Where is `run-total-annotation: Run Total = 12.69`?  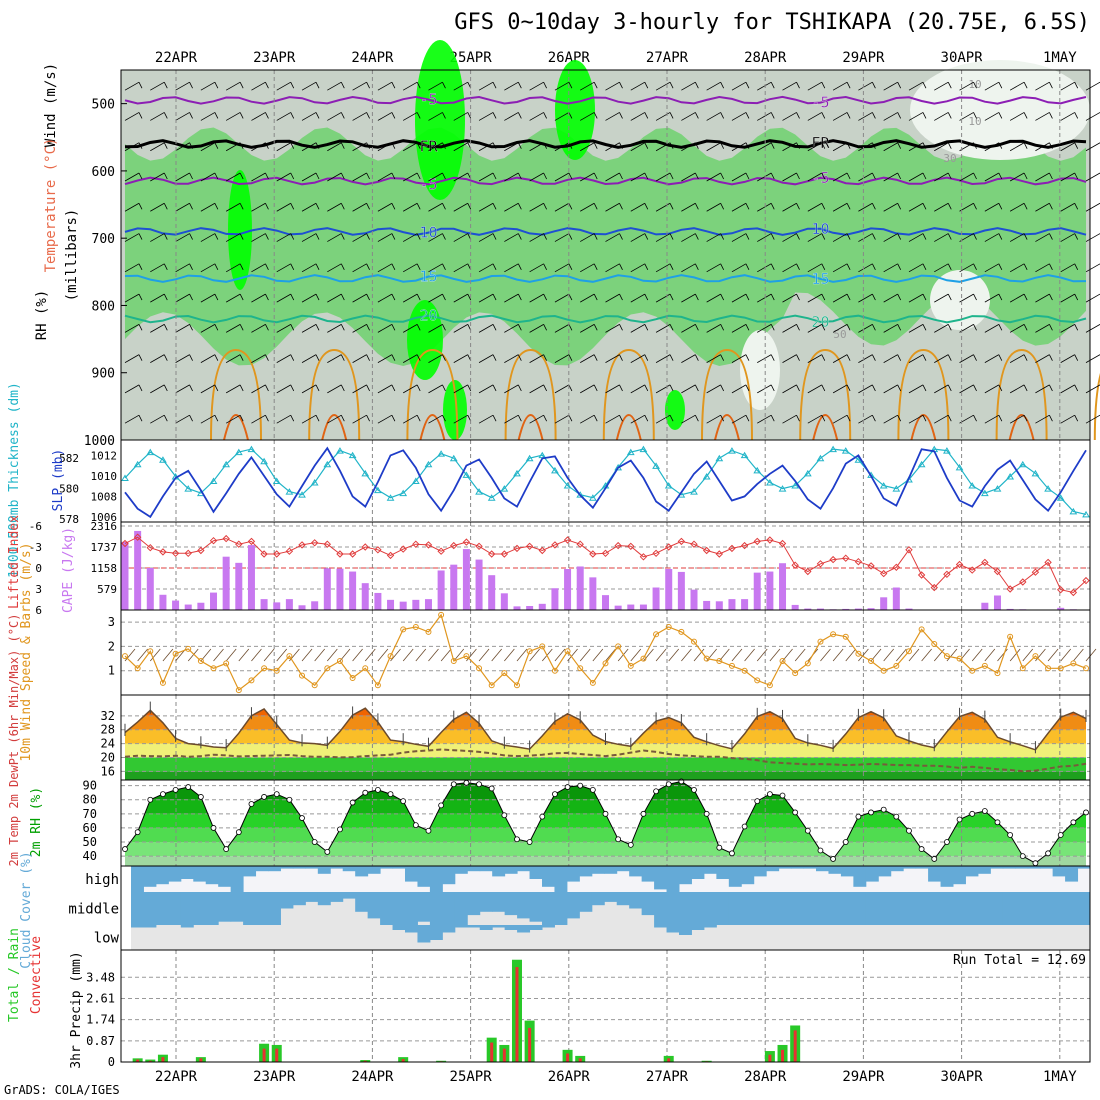
run-total-annotation: Run Total = 12.69 is located at coordinates (1019, 960).